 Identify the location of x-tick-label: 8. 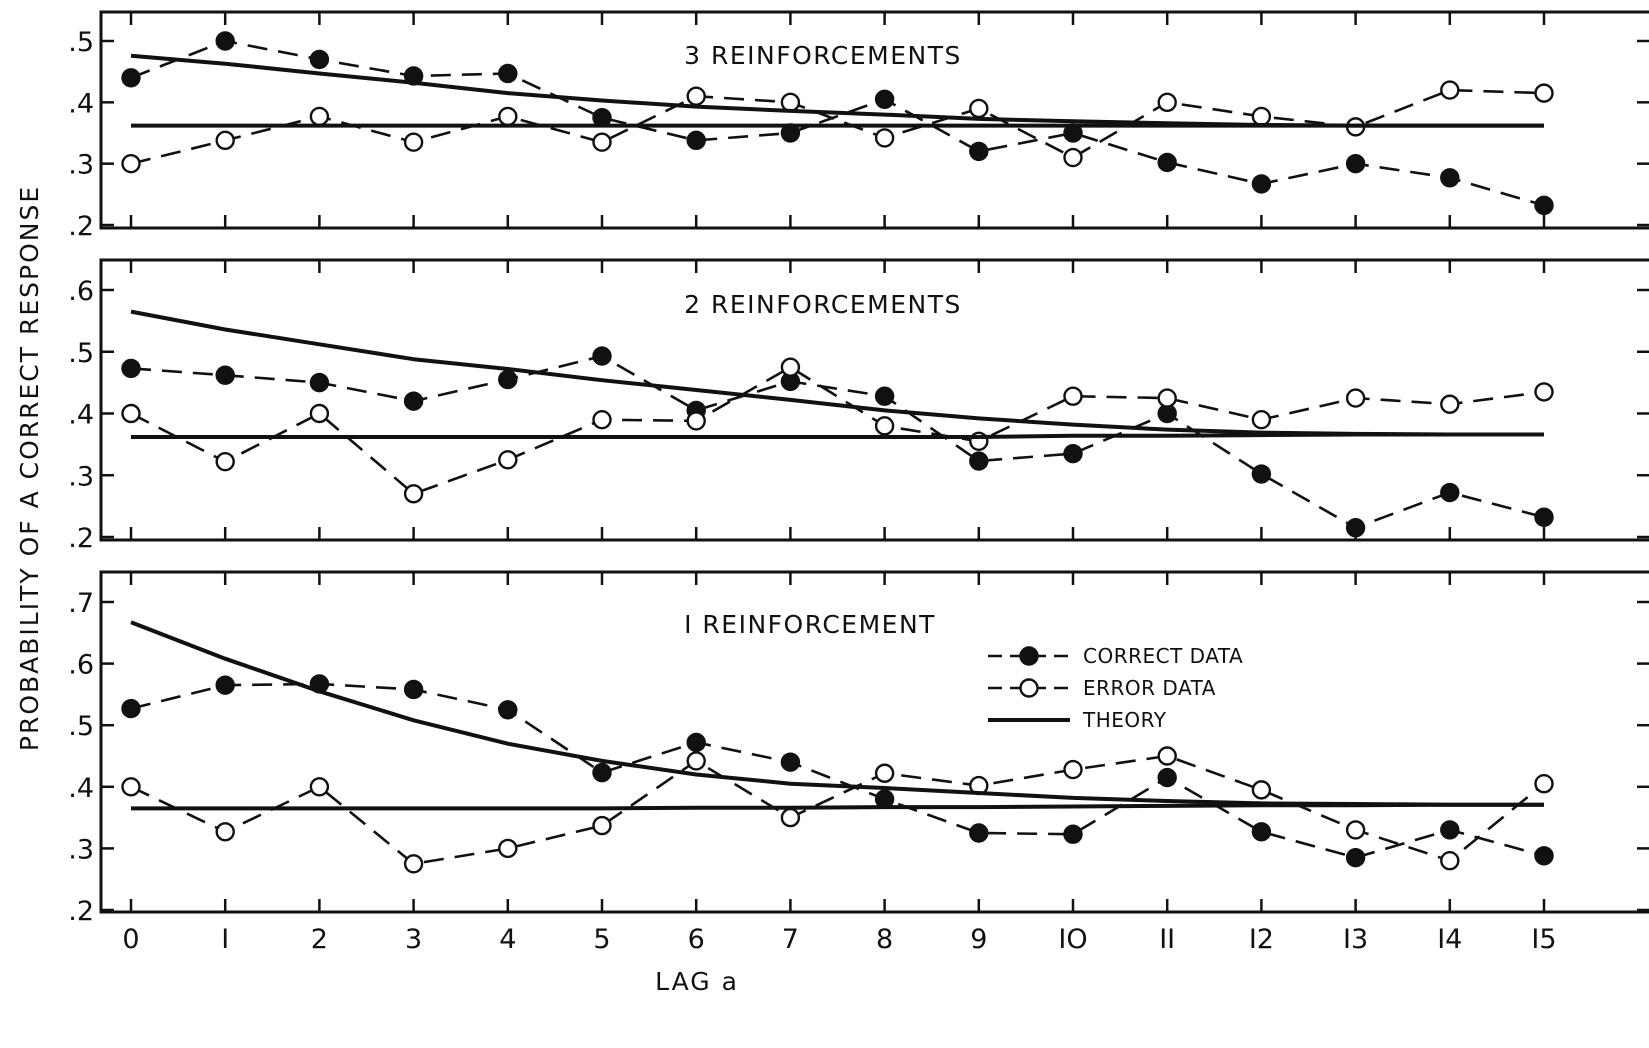
(884, 939).